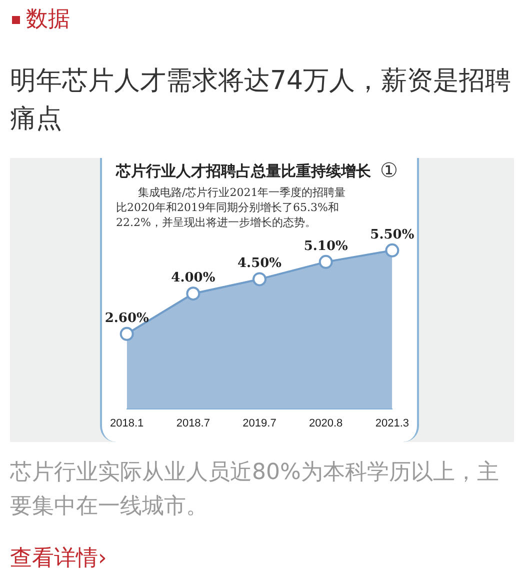 The height and width of the screenshot is (578, 522). Describe the element at coordinates (127, 318) in the screenshot. I see `data-label: 2.60%` at that location.